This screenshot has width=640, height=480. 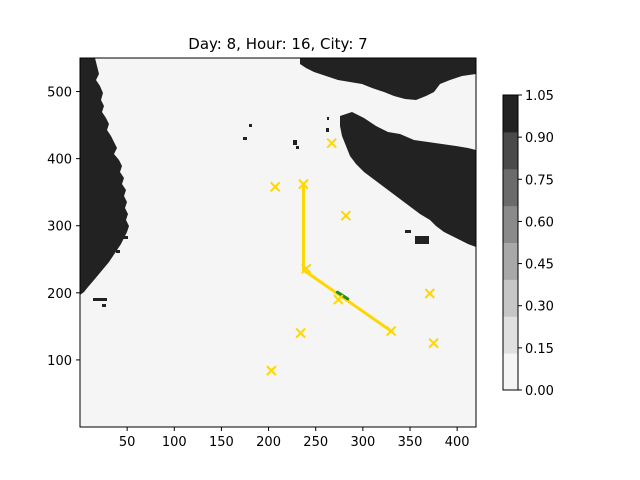 What do you see at coordinates (539, 265) in the screenshot?
I see `colorbar-tick-label: 0.45` at bounding box center [539, 265].